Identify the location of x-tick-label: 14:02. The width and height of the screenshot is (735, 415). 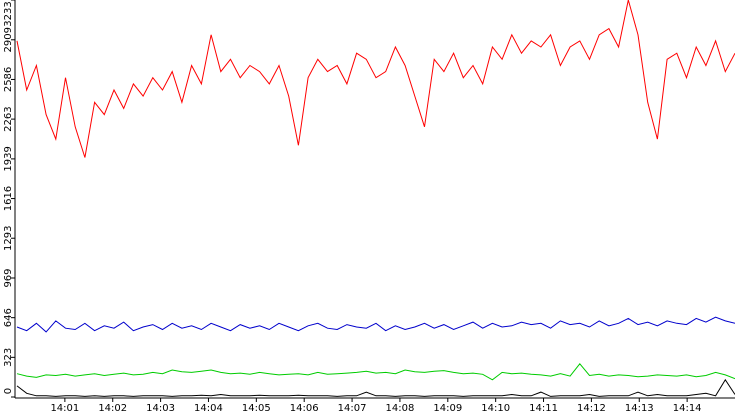
(112, 408).